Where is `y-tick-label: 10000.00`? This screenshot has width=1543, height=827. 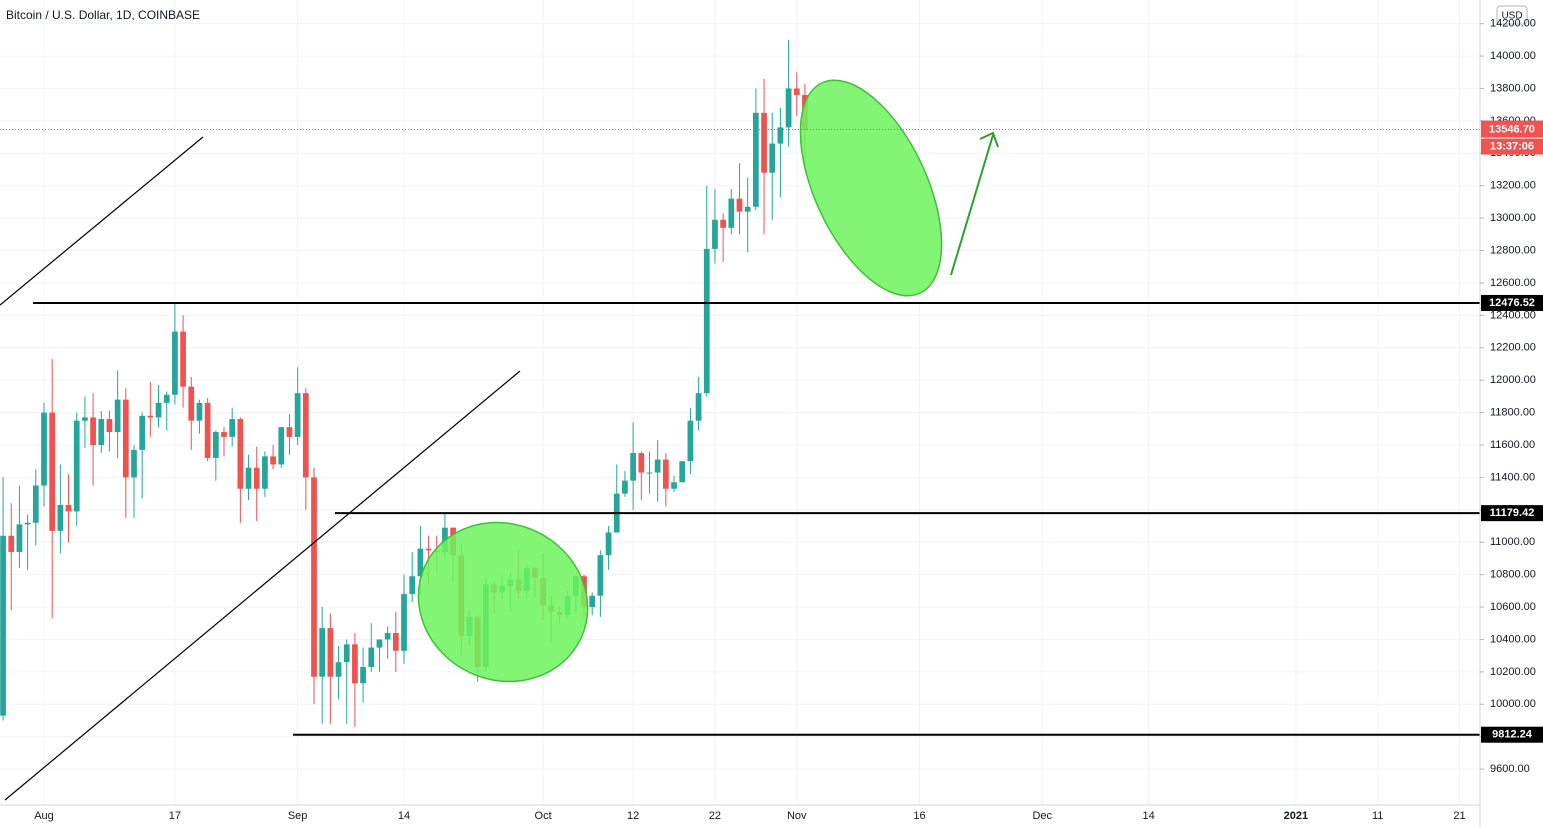 y-tick-label: 10000.00 is located at coordinates (1513, 704).